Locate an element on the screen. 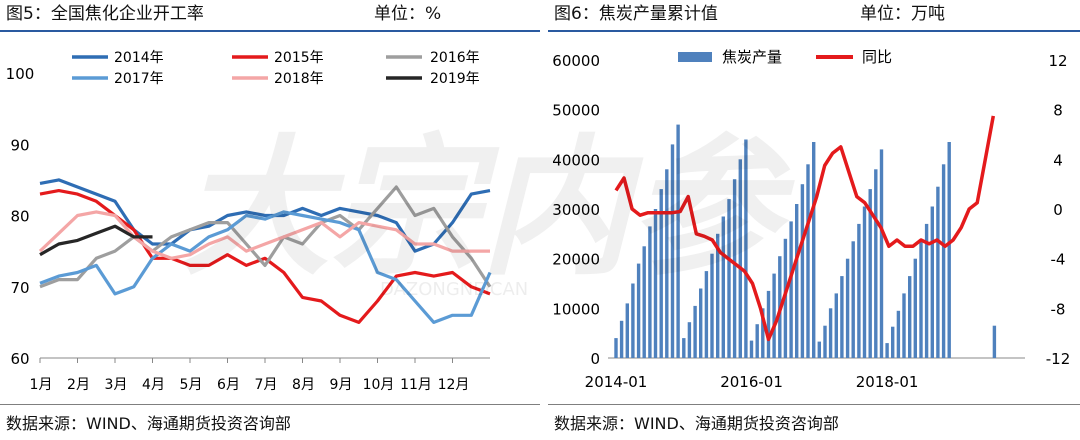  left-legend-label-1: 2015年 is located at coordinates (299, 58).